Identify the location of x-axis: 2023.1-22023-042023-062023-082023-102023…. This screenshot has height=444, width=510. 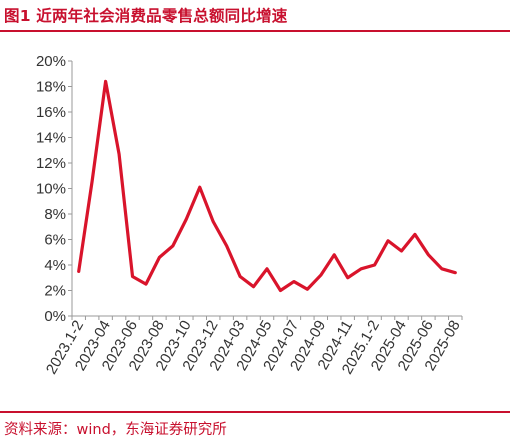
(253, 346).